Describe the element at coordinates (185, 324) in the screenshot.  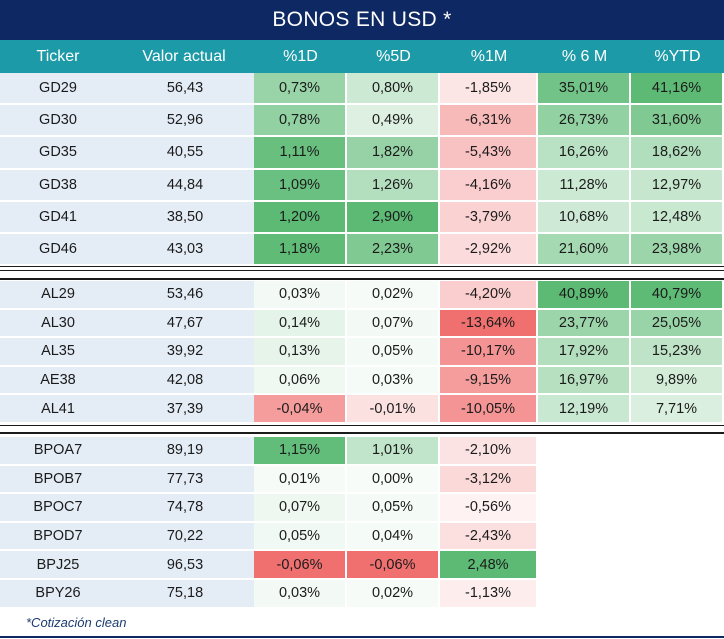
I see `cell-valor-actual: 47,67` at that location.